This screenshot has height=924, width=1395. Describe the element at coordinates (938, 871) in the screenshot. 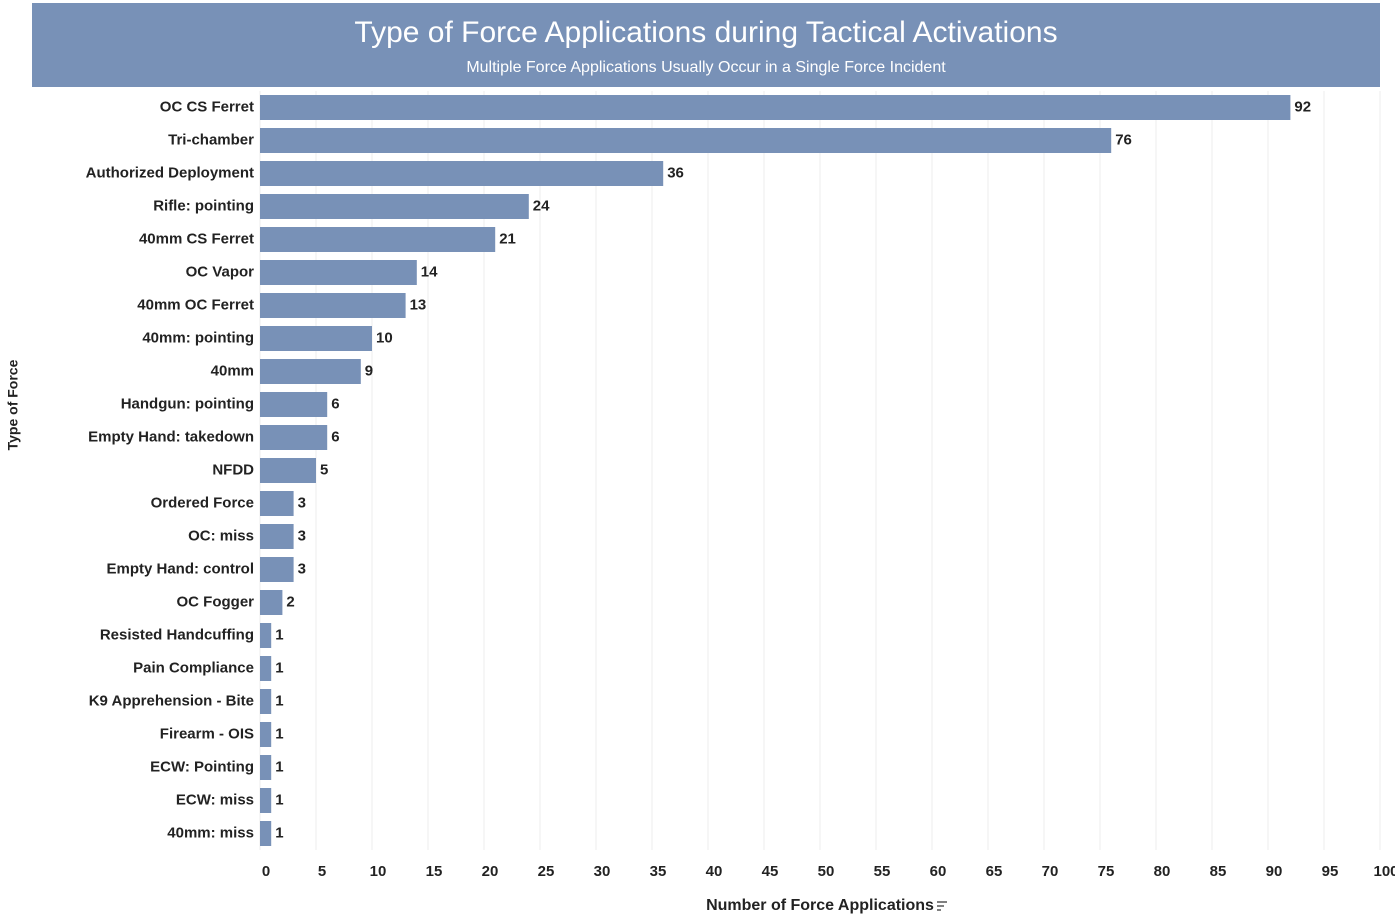

I see `x-tick-label: 60` at that location.